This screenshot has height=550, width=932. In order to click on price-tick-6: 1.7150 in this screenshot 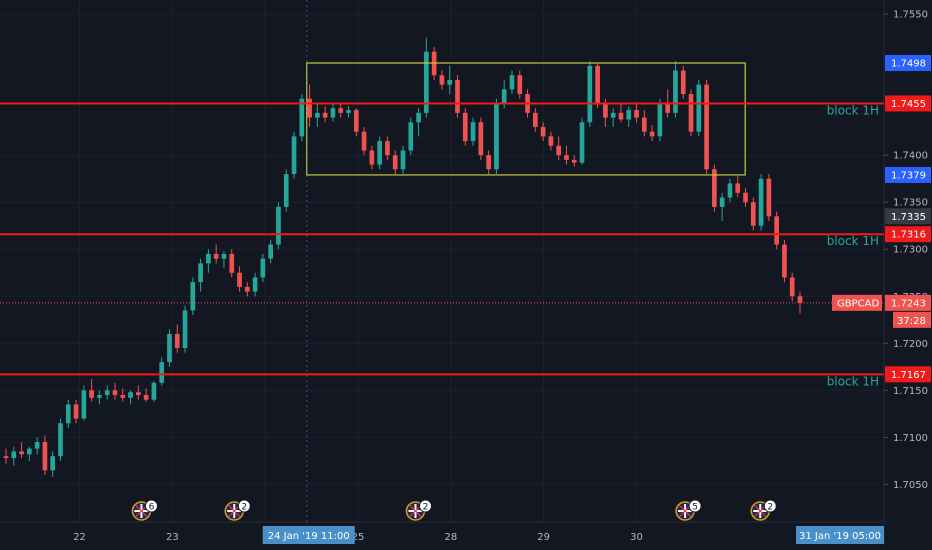, I will do `click(910, 391)`.